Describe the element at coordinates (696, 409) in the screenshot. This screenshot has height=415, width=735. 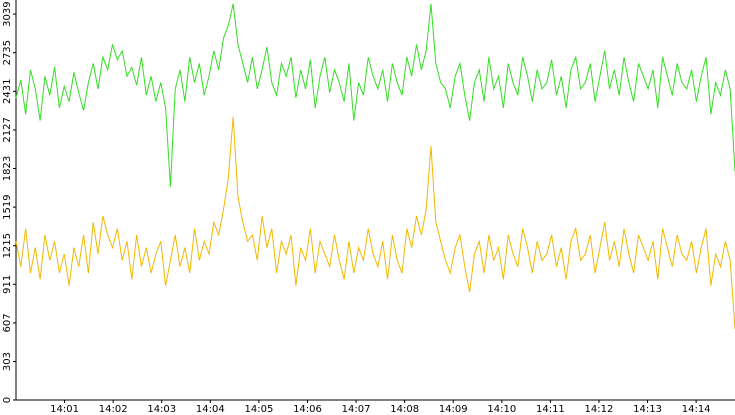
I see `x-tick-label: 14:14` at that location.